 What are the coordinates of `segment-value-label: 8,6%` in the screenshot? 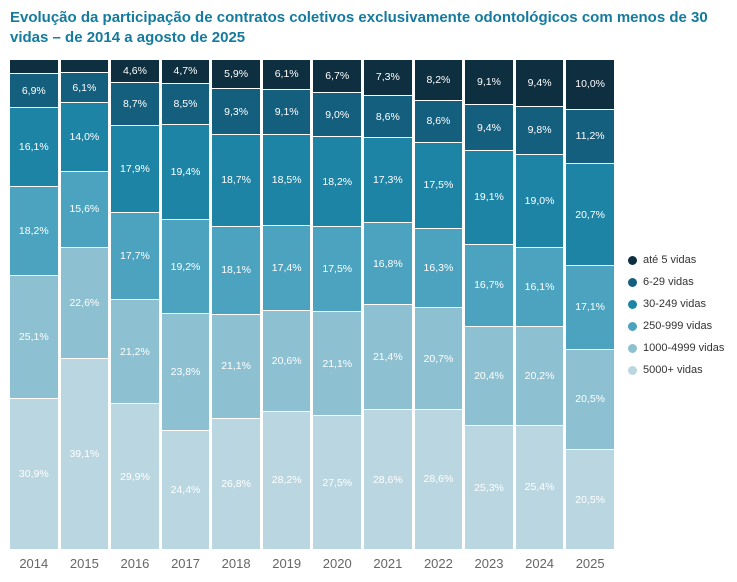 It's located at (387, 116).